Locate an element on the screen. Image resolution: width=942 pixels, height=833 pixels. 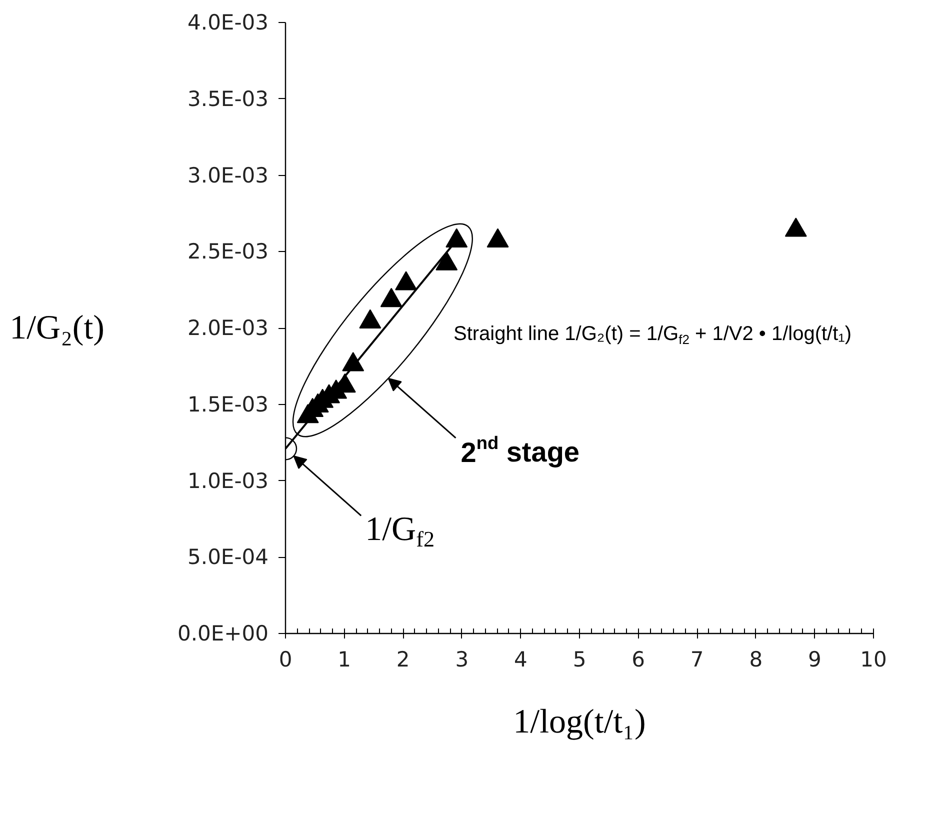
y-tick-label: 3.0E-03 is located at coordinates (228, 175).